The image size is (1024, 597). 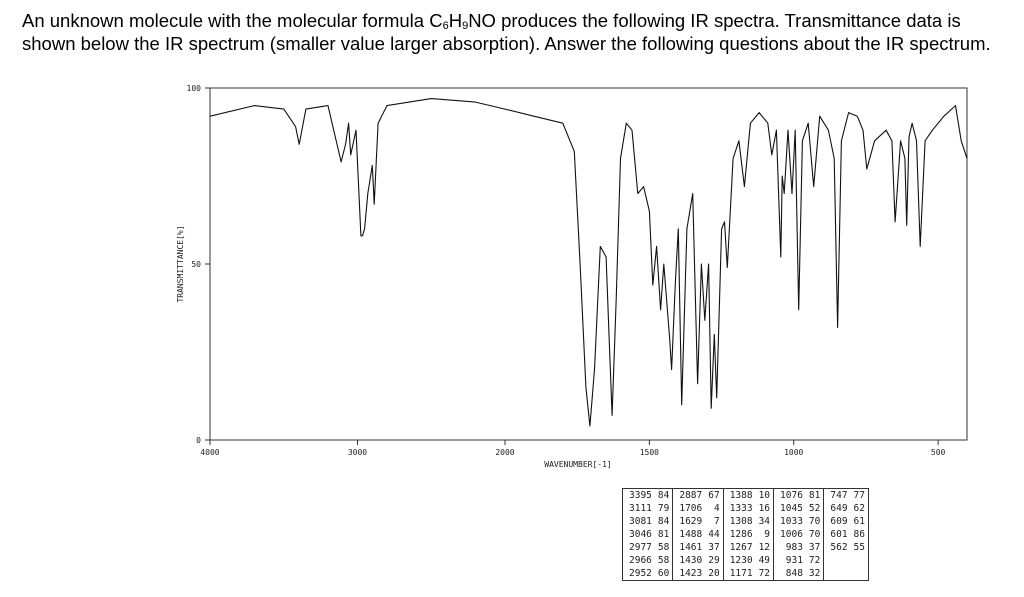 I want to click on y-axis-label: TRANSMITTANCE[%], so click(x=180, y=263).